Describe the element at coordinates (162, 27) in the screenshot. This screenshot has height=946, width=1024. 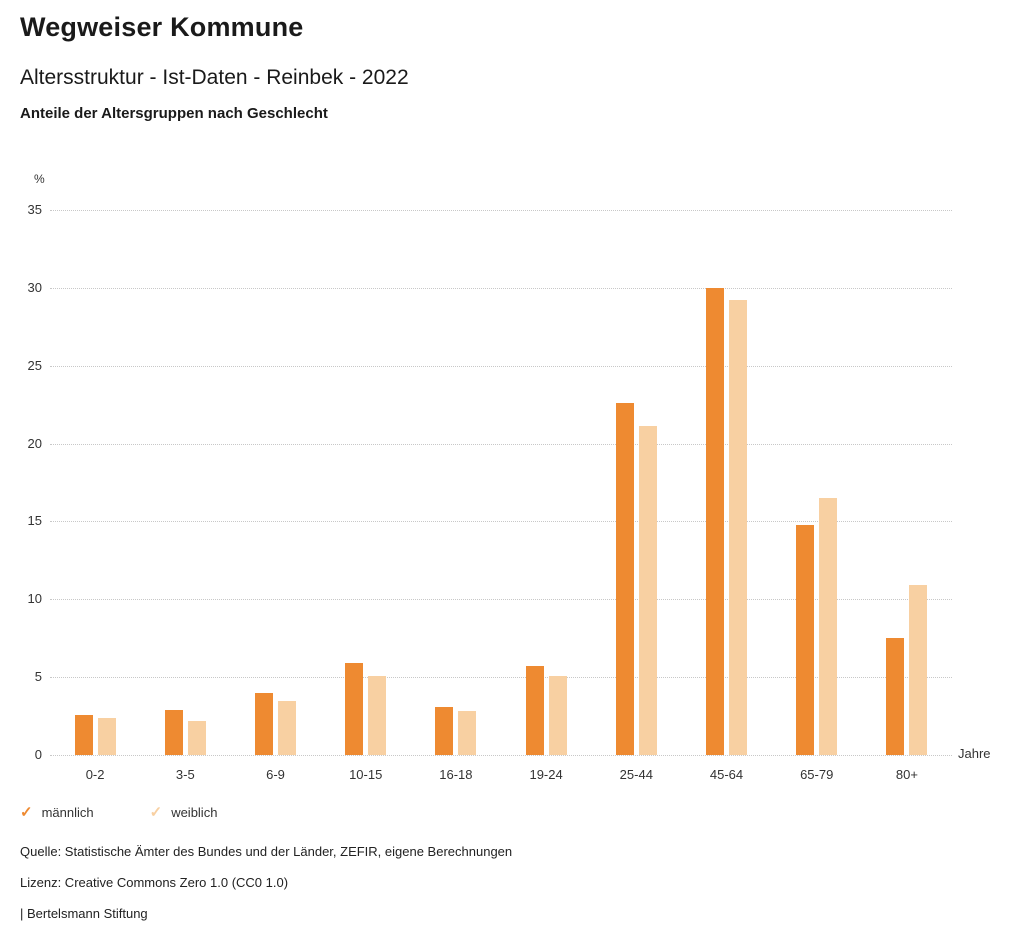
I see `page-title: Wegweiser Kommune` at that location.